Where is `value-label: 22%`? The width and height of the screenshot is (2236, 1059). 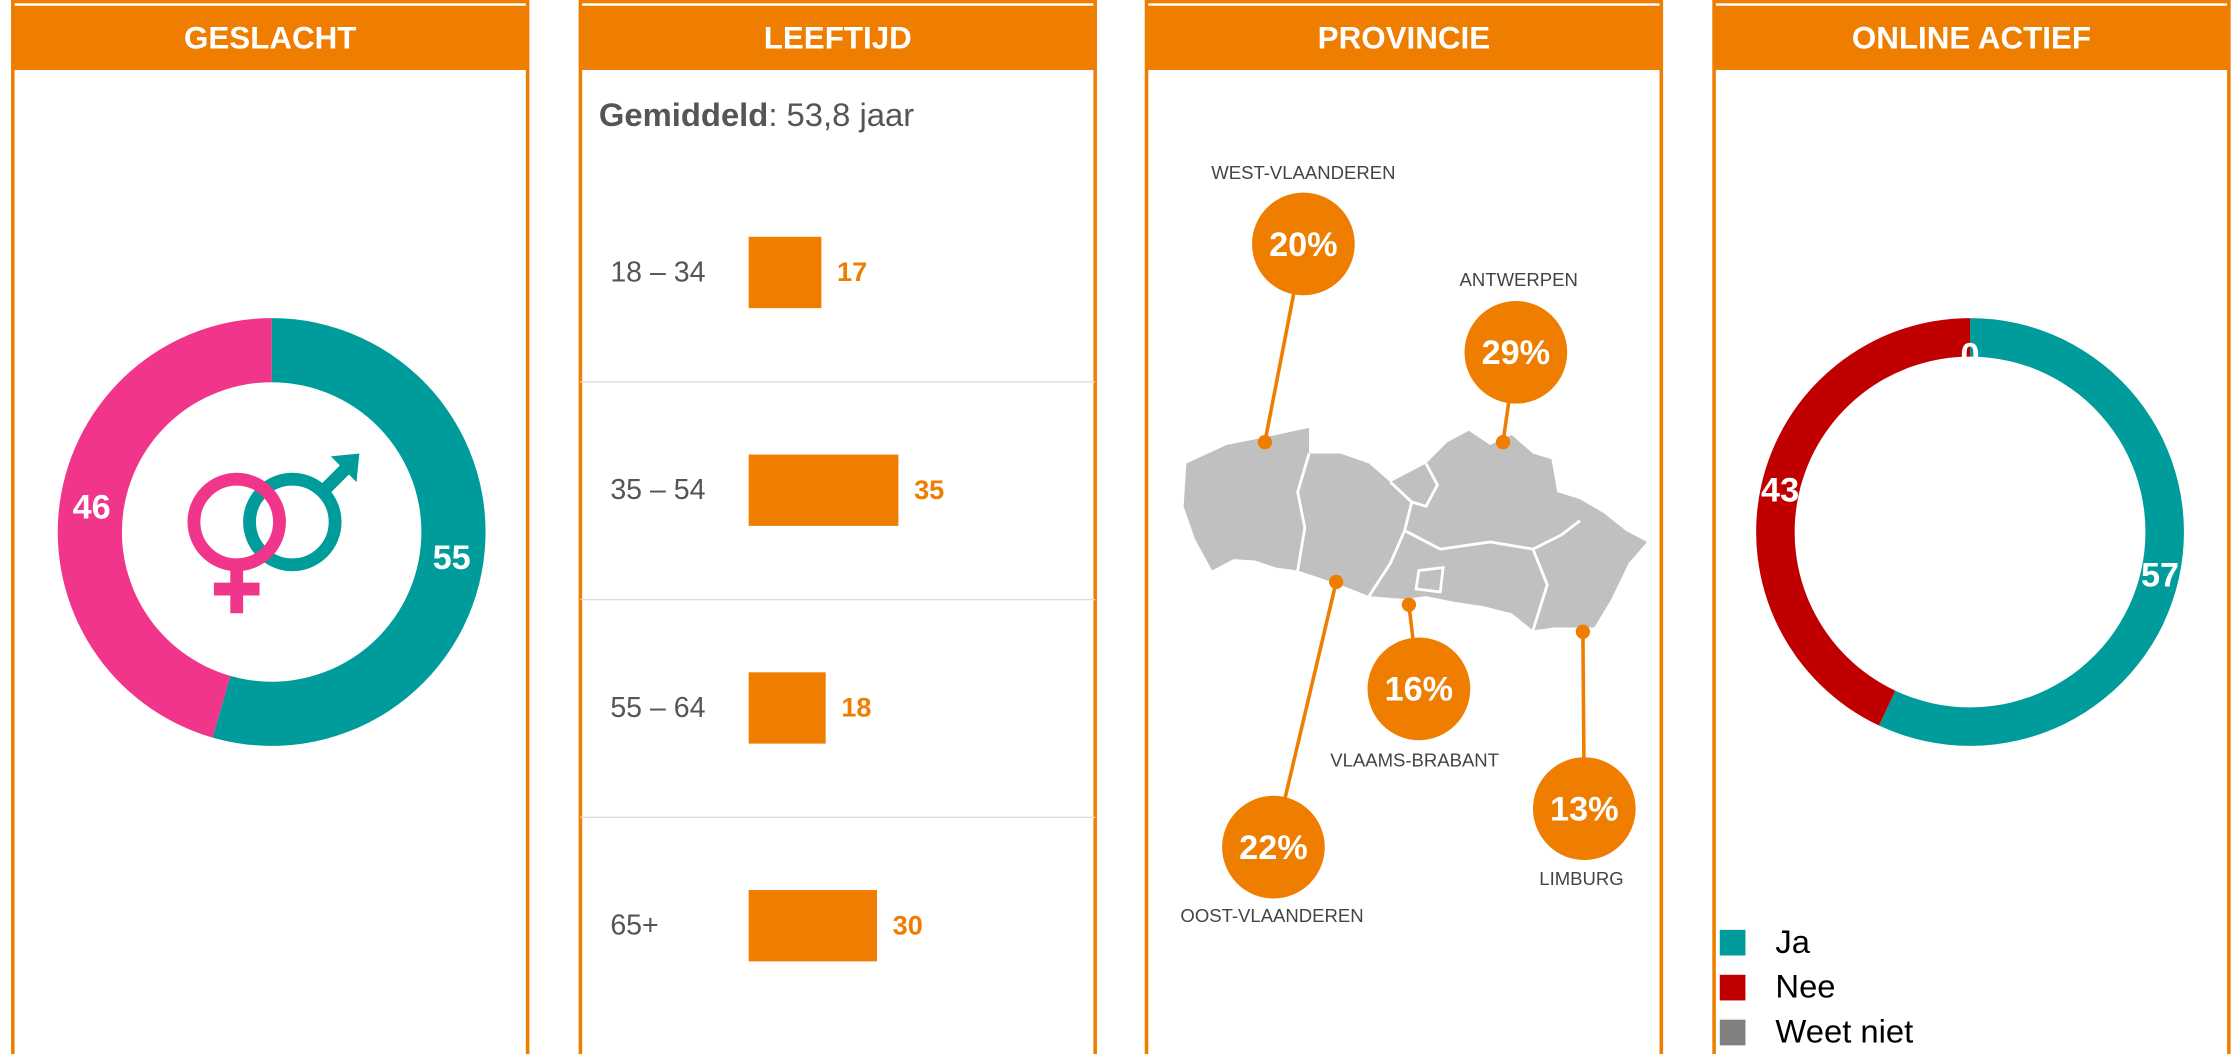 value-label: 22% is located at coordinates (1273, 848).